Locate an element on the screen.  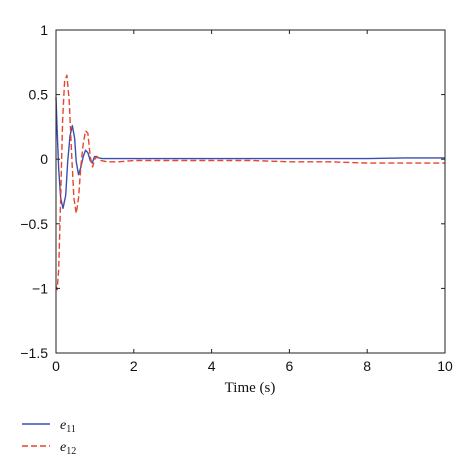
x-tick-label: 4 is located at coordinates (212, 366).